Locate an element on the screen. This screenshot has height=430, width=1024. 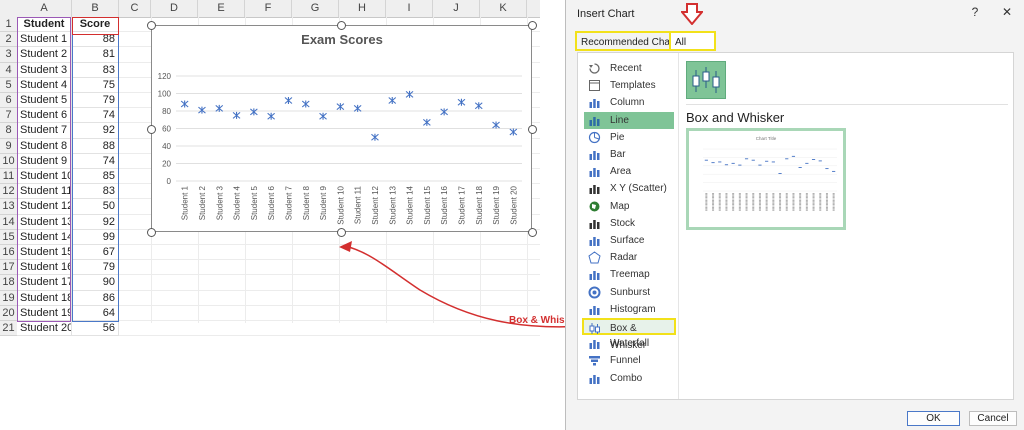
cell-score: 90 is located at coordinates (95, 283).